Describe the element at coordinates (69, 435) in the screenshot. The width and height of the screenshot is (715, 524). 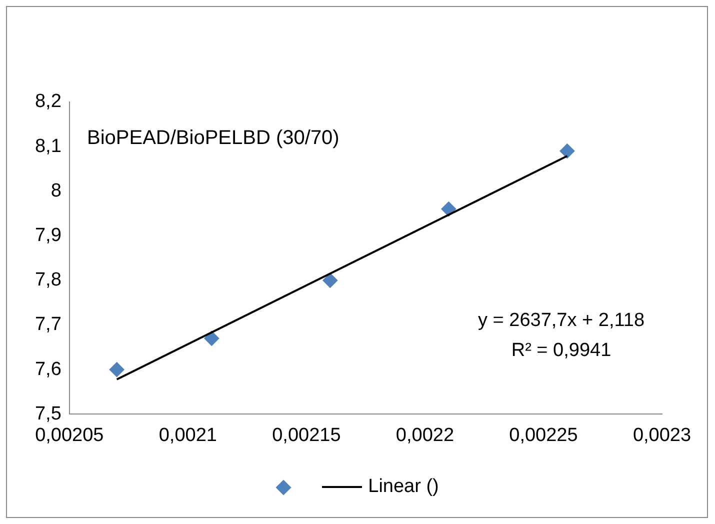
I see `x-tick-label: 0,00205` at that location.